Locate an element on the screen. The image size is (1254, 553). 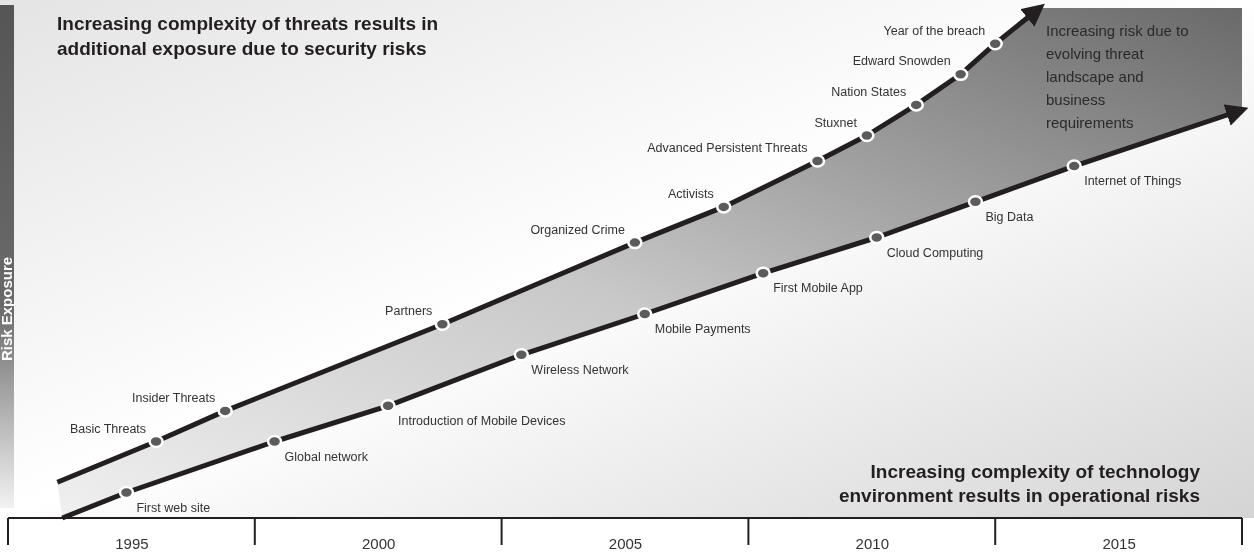
annotation: Activists is located at coordinates (690, 193).